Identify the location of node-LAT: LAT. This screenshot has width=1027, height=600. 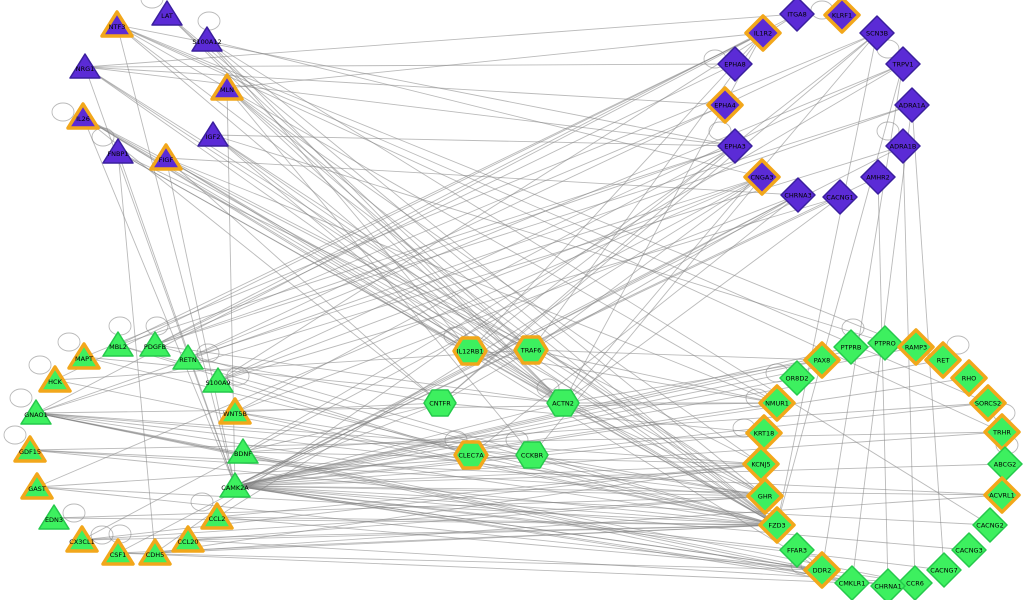
(167, 13).